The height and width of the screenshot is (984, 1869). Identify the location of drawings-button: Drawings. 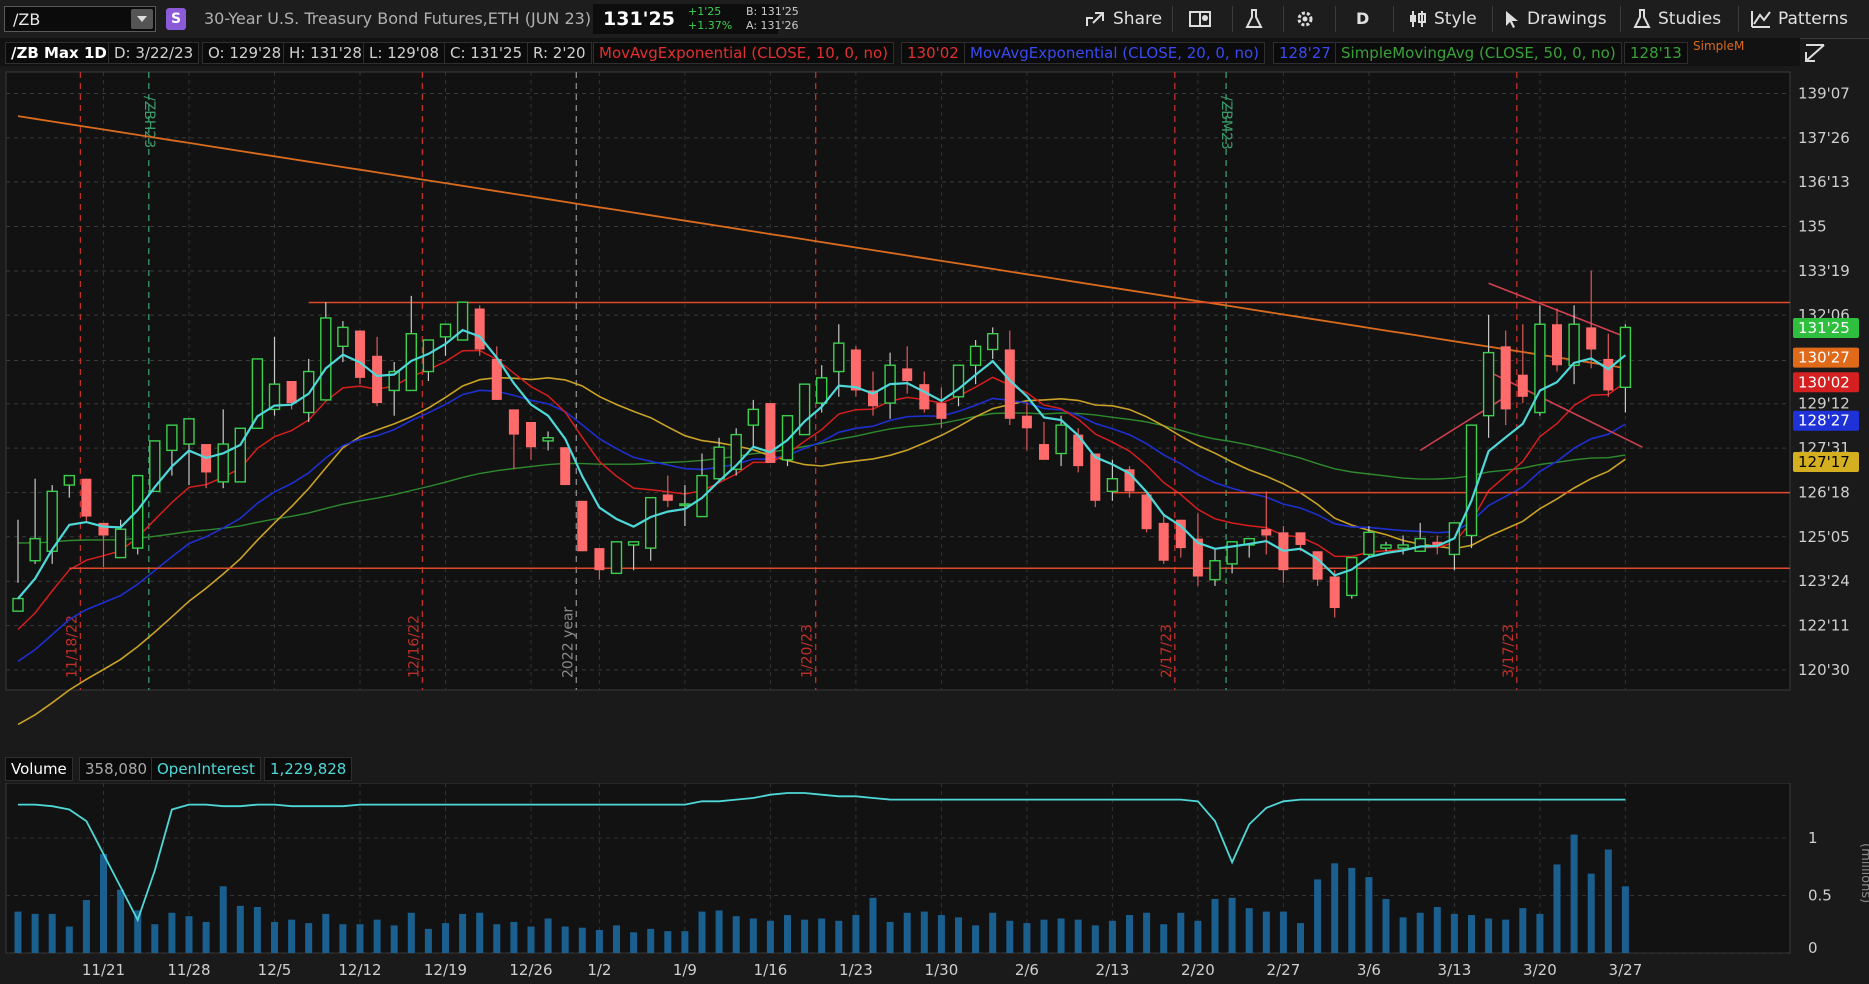
(1555, 19).